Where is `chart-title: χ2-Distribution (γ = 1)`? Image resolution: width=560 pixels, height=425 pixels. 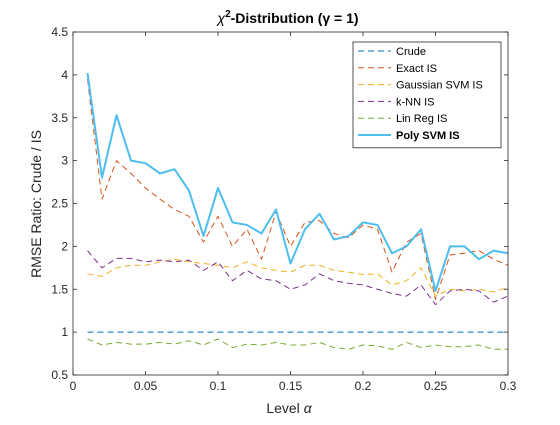 chart-title: χ2-Distribution (γ = 1) is located at coordinates (286, 17).